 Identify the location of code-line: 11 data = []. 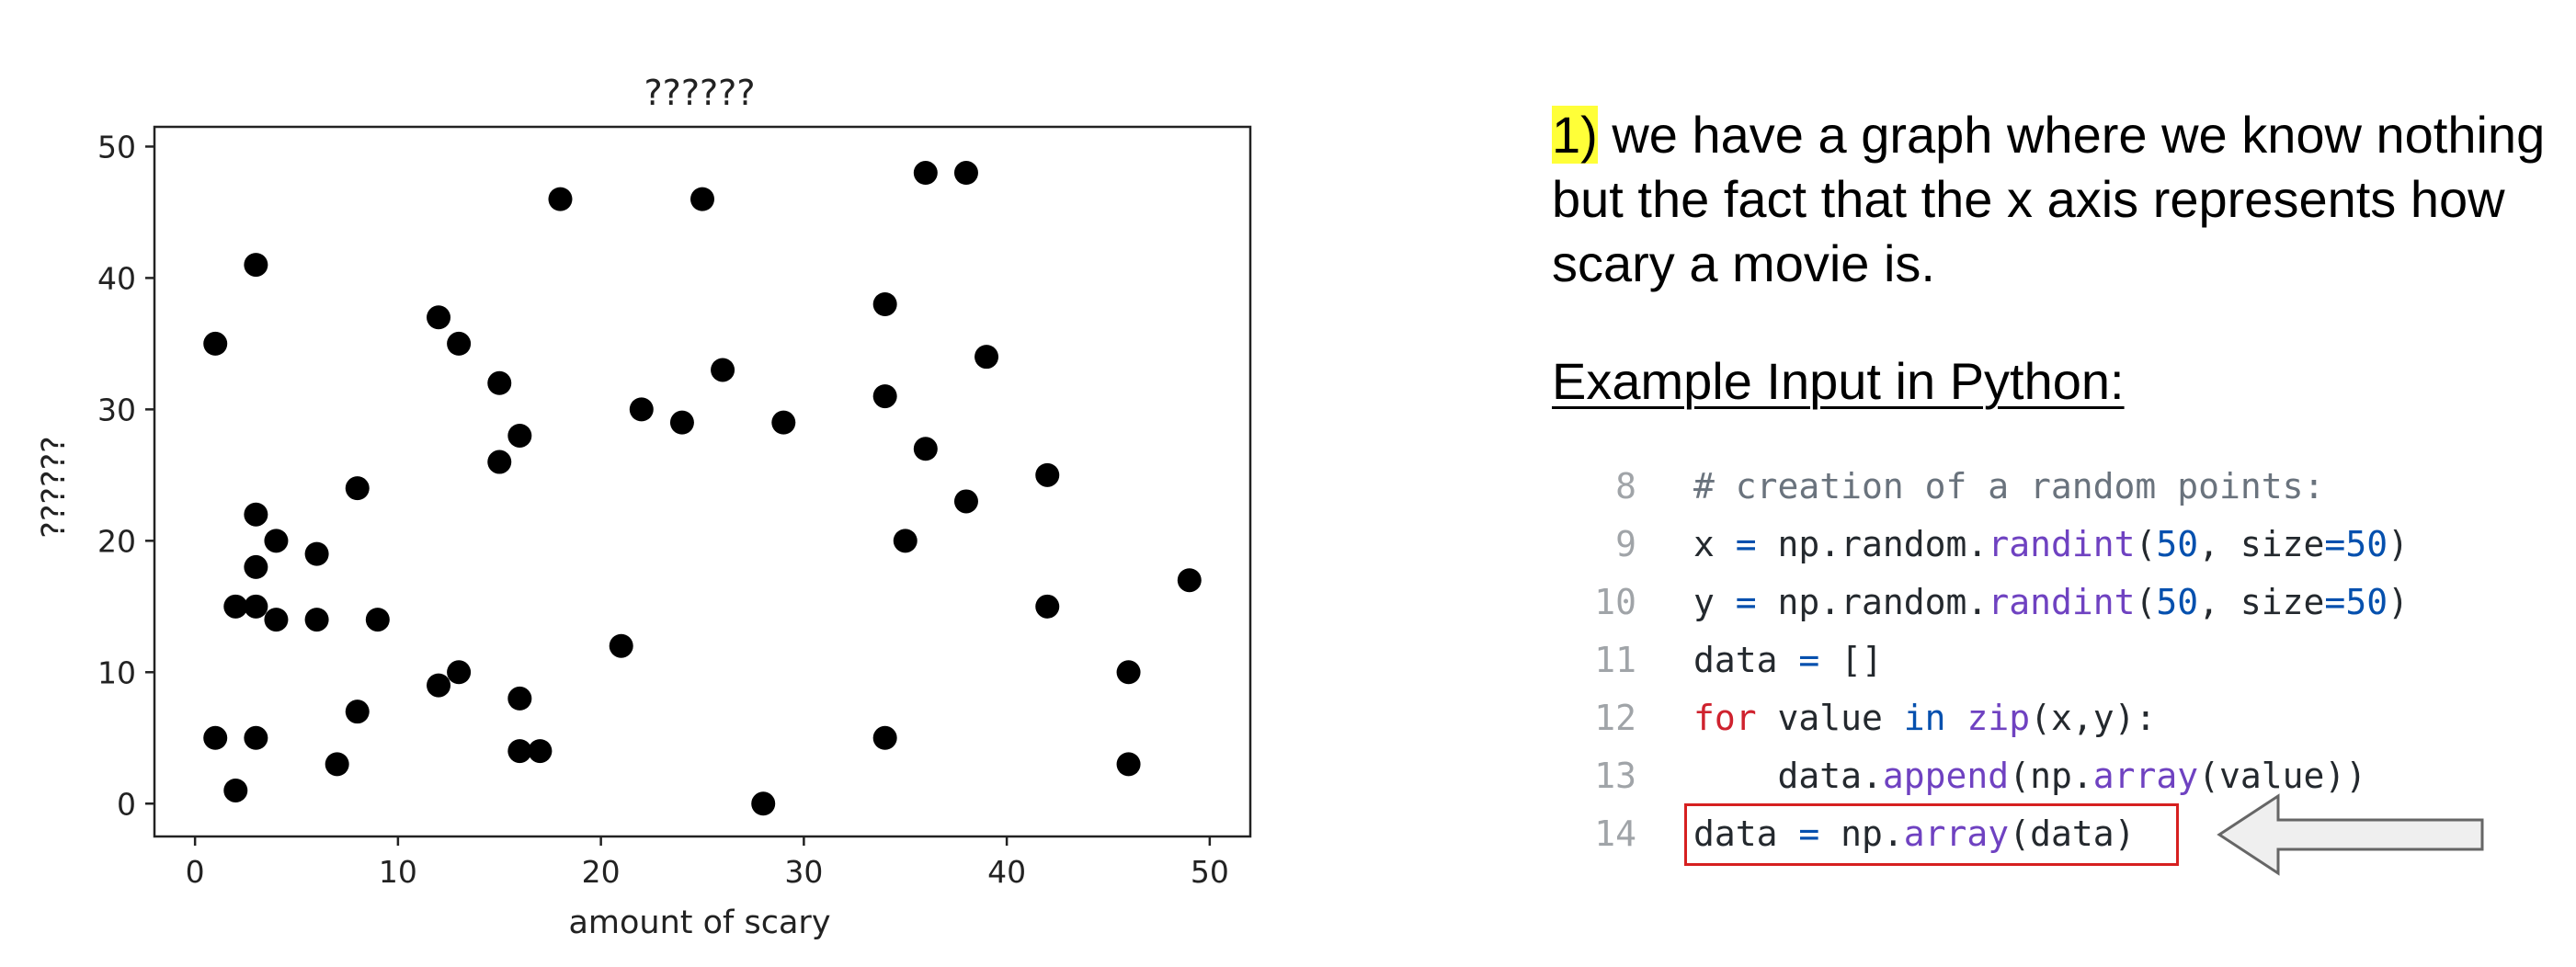
(1718, 660).